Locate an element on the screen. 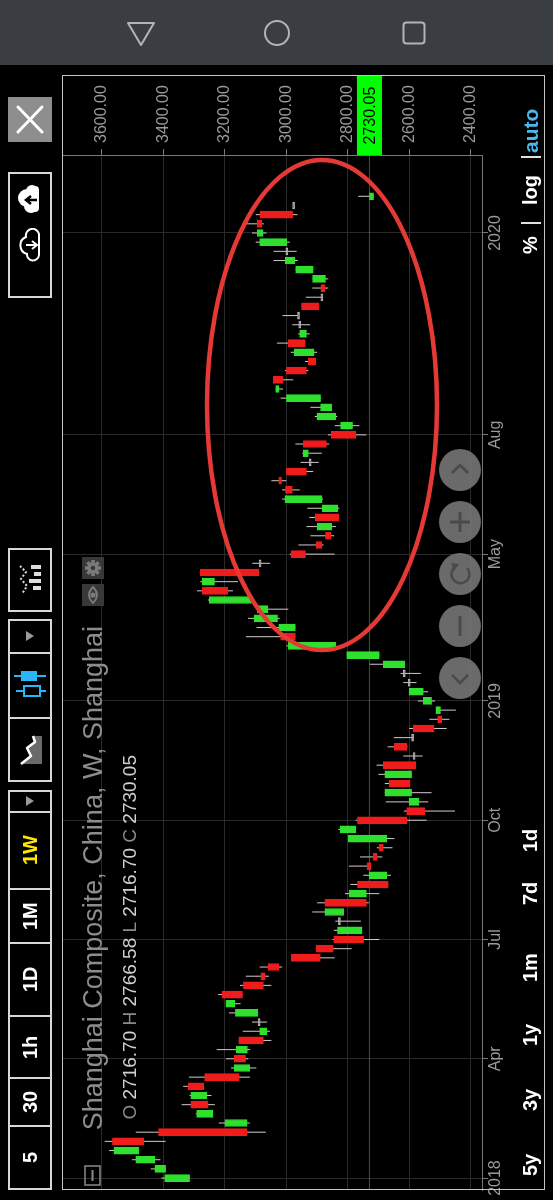  text: 3y is located at coordinates (530, 1100).